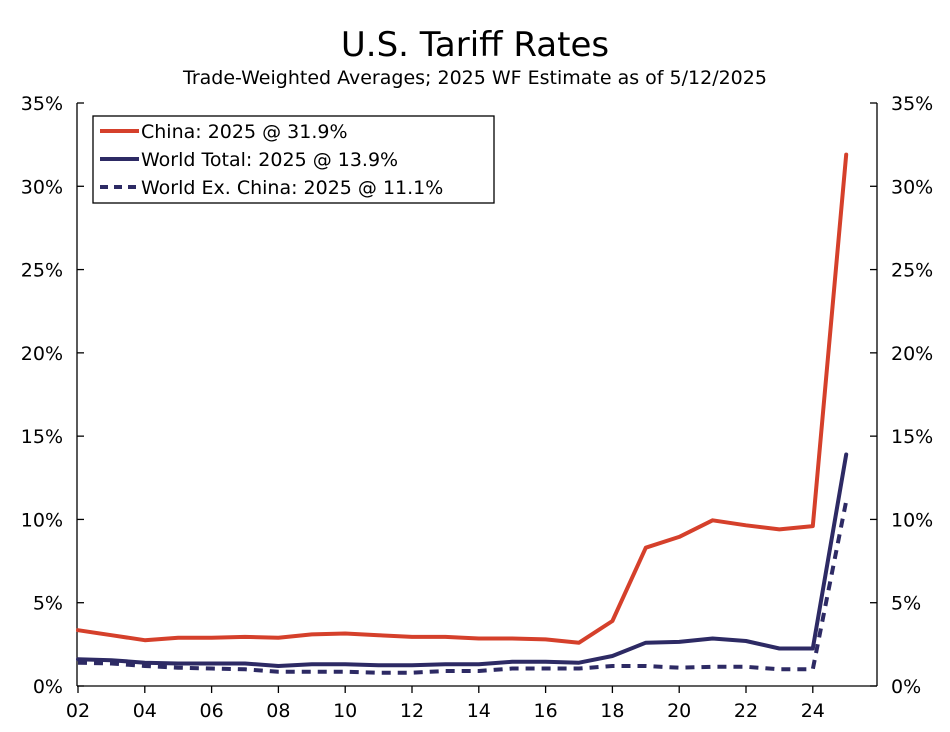 This screenshot has height=732, width=950. I want to click on legend-box, so click(293, 159).